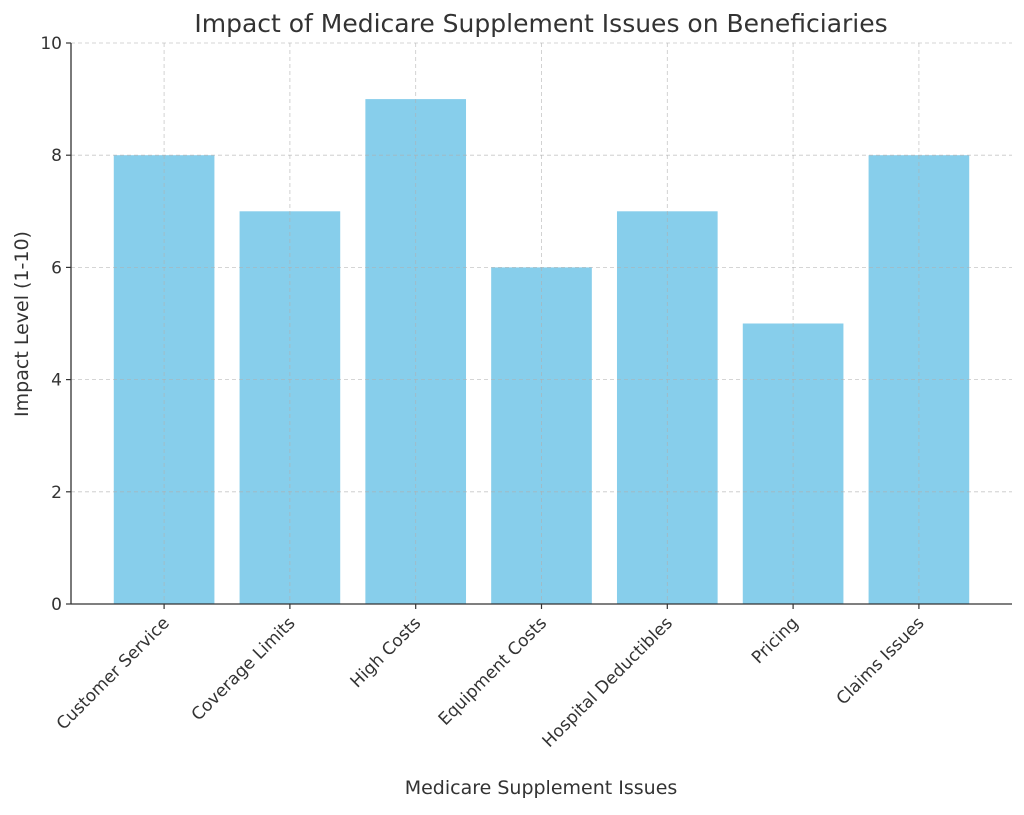 The image size is (1024, 815). Describe the element at coordinates (541, 788) in the screenshot. I see `x-axis-label: Medicare Supplement Issues` at that location.